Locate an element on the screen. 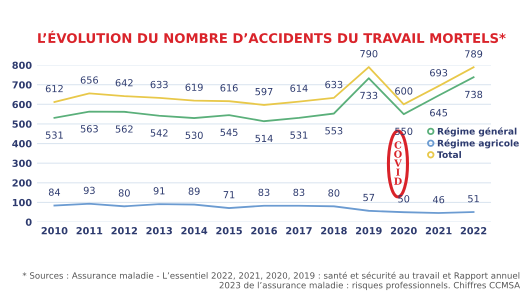 Image resolution: width=528 pixels, height=296 pixels. text: * Sources : Assurance maladie - L’essentiel 2022, 2021, 2020, 2019 : santé et sécurité au travail et Rapport annuel 2023 de l’assurance maladie : risques professionnels. Chiffres CCMSA is located at coordinates (271, 281).